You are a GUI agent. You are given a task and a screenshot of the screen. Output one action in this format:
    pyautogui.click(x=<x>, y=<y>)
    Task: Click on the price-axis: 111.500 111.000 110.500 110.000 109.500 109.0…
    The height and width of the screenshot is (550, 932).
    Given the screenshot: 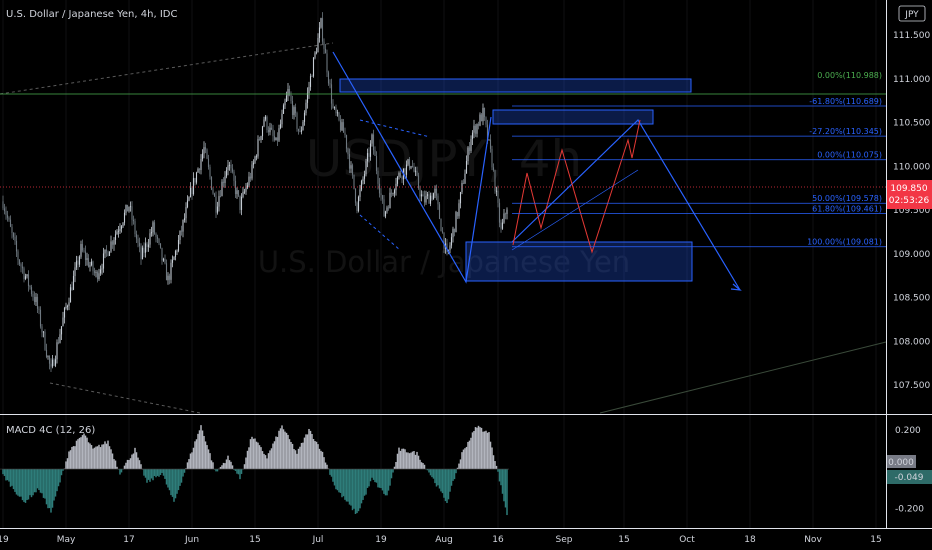 What is the action you would take?
    pyautogui.click(x=911, y=272)
    